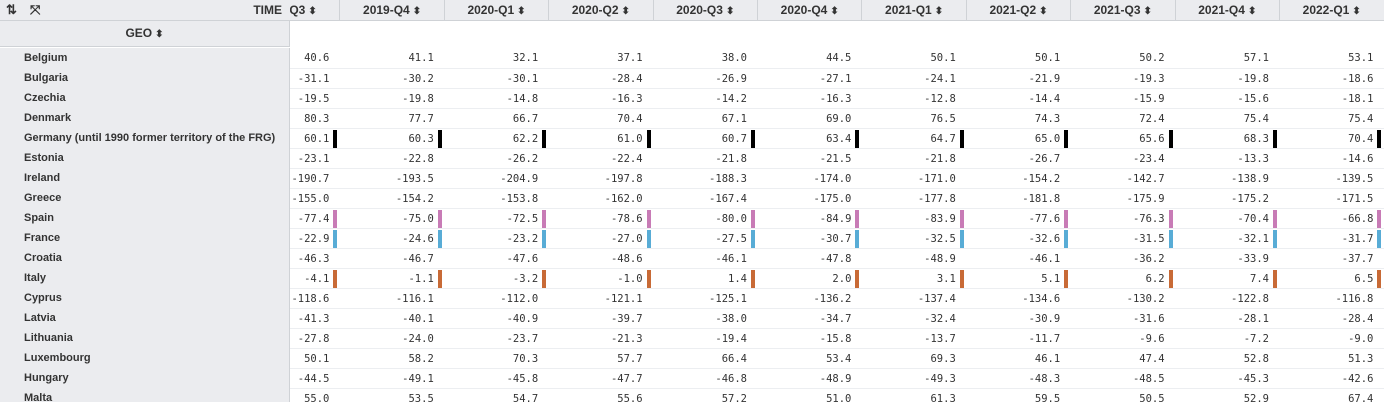  What do you see at coordinates (1145, 199) in the screenshot?
I see `table-cell: -175.9` at bounding box center [1145, 199].